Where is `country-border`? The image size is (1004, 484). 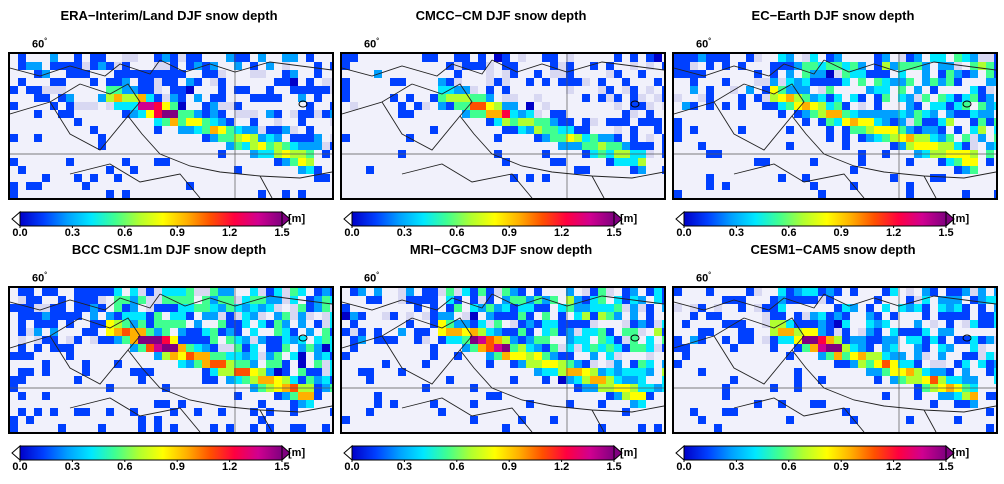
country-border is located at coordinates (598, 420).